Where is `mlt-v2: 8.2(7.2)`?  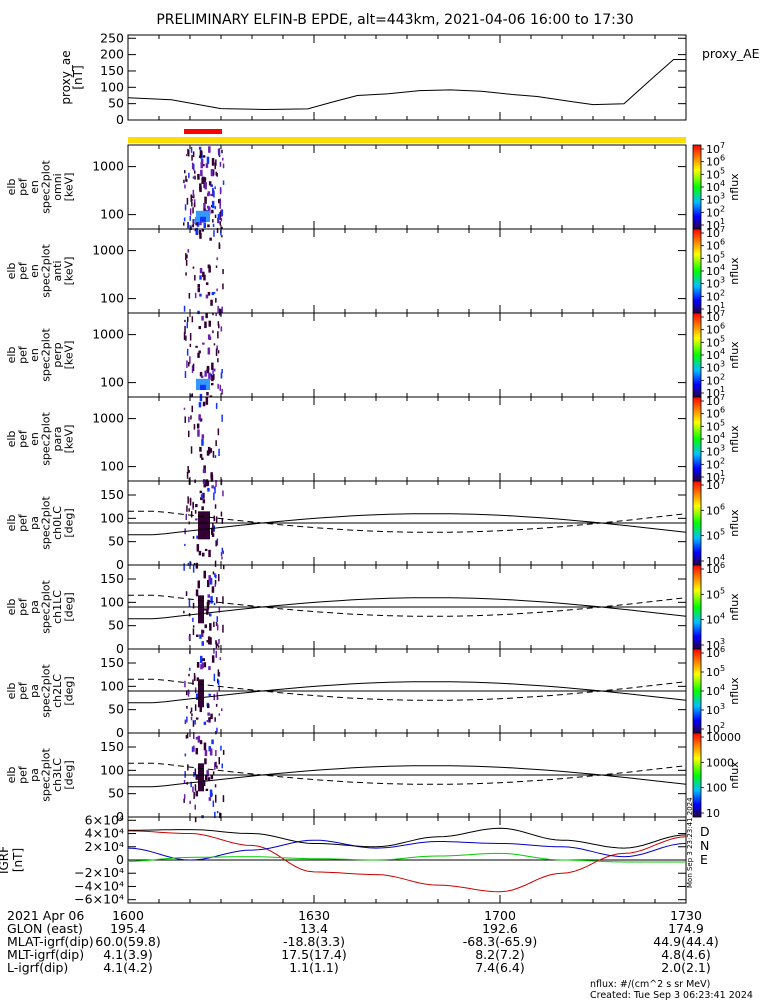
mlt-v2: 8.2(7.2) is located at coordinates (500, 954).